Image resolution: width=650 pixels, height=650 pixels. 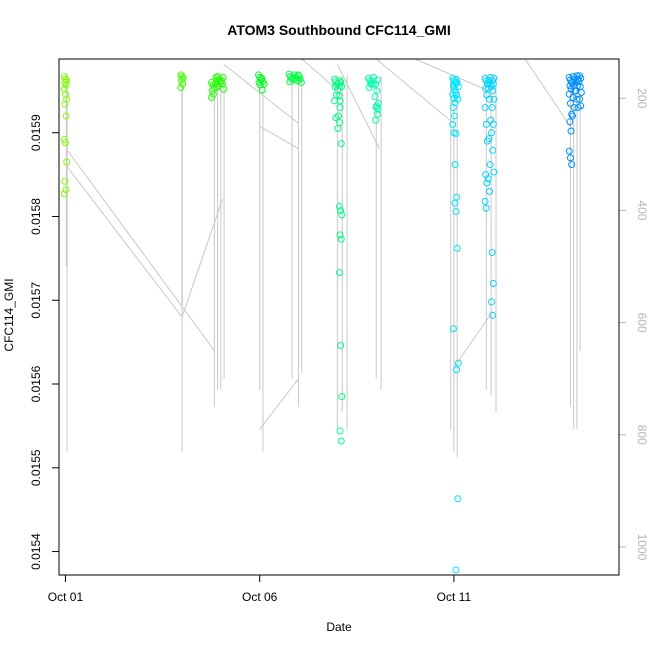 What do you see at coordinates (642, 98) in the screenshot?
I see `y2-tick-label: 200` at bounding box center [642, 98].